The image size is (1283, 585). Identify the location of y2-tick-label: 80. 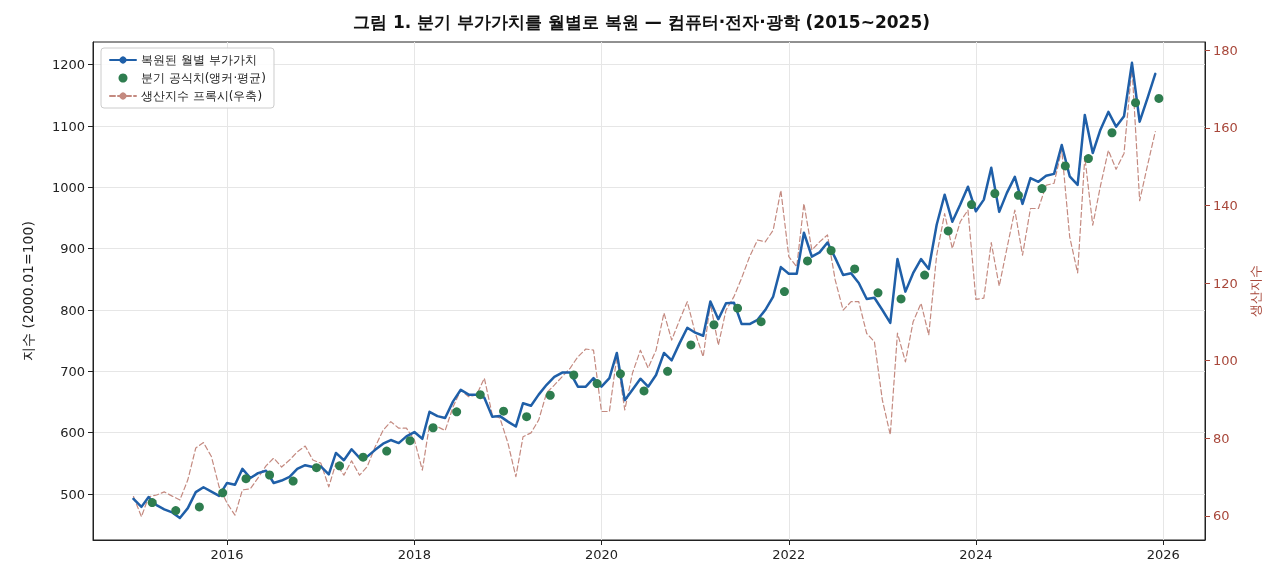
(1221, 438).